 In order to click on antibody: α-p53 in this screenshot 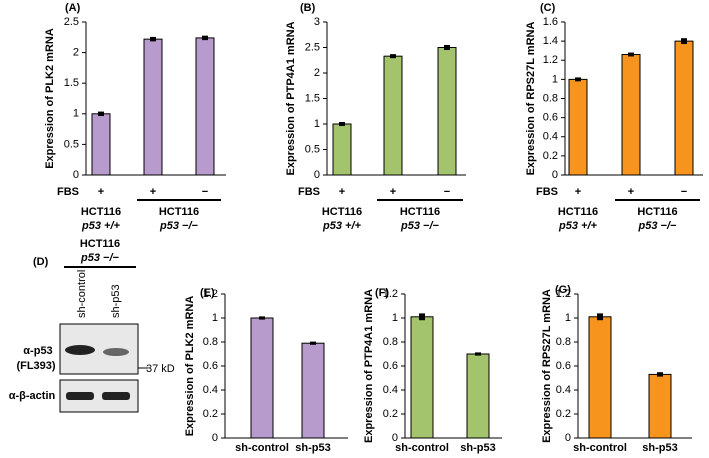, I will do `click(37, 351)`.